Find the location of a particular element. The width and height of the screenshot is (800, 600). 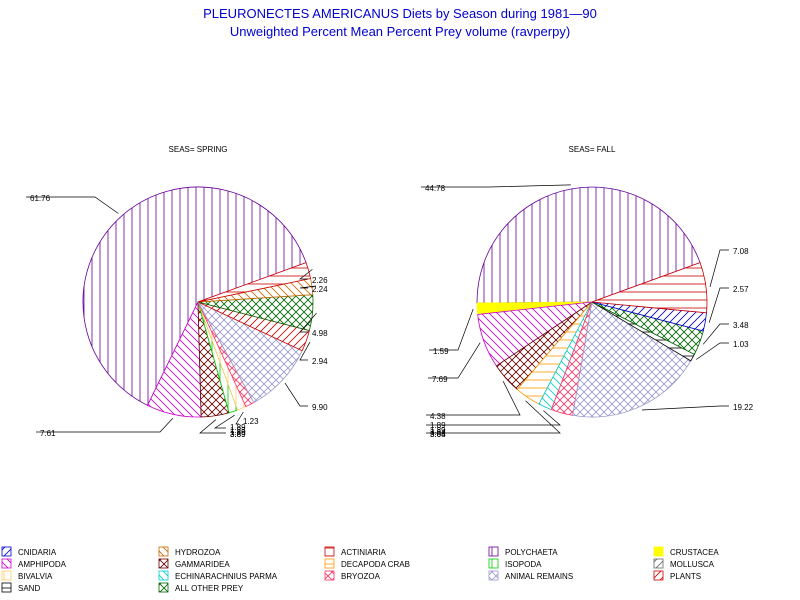

legend-item-crustacea: CRUSTACEA is located at coordinates (686, 551).